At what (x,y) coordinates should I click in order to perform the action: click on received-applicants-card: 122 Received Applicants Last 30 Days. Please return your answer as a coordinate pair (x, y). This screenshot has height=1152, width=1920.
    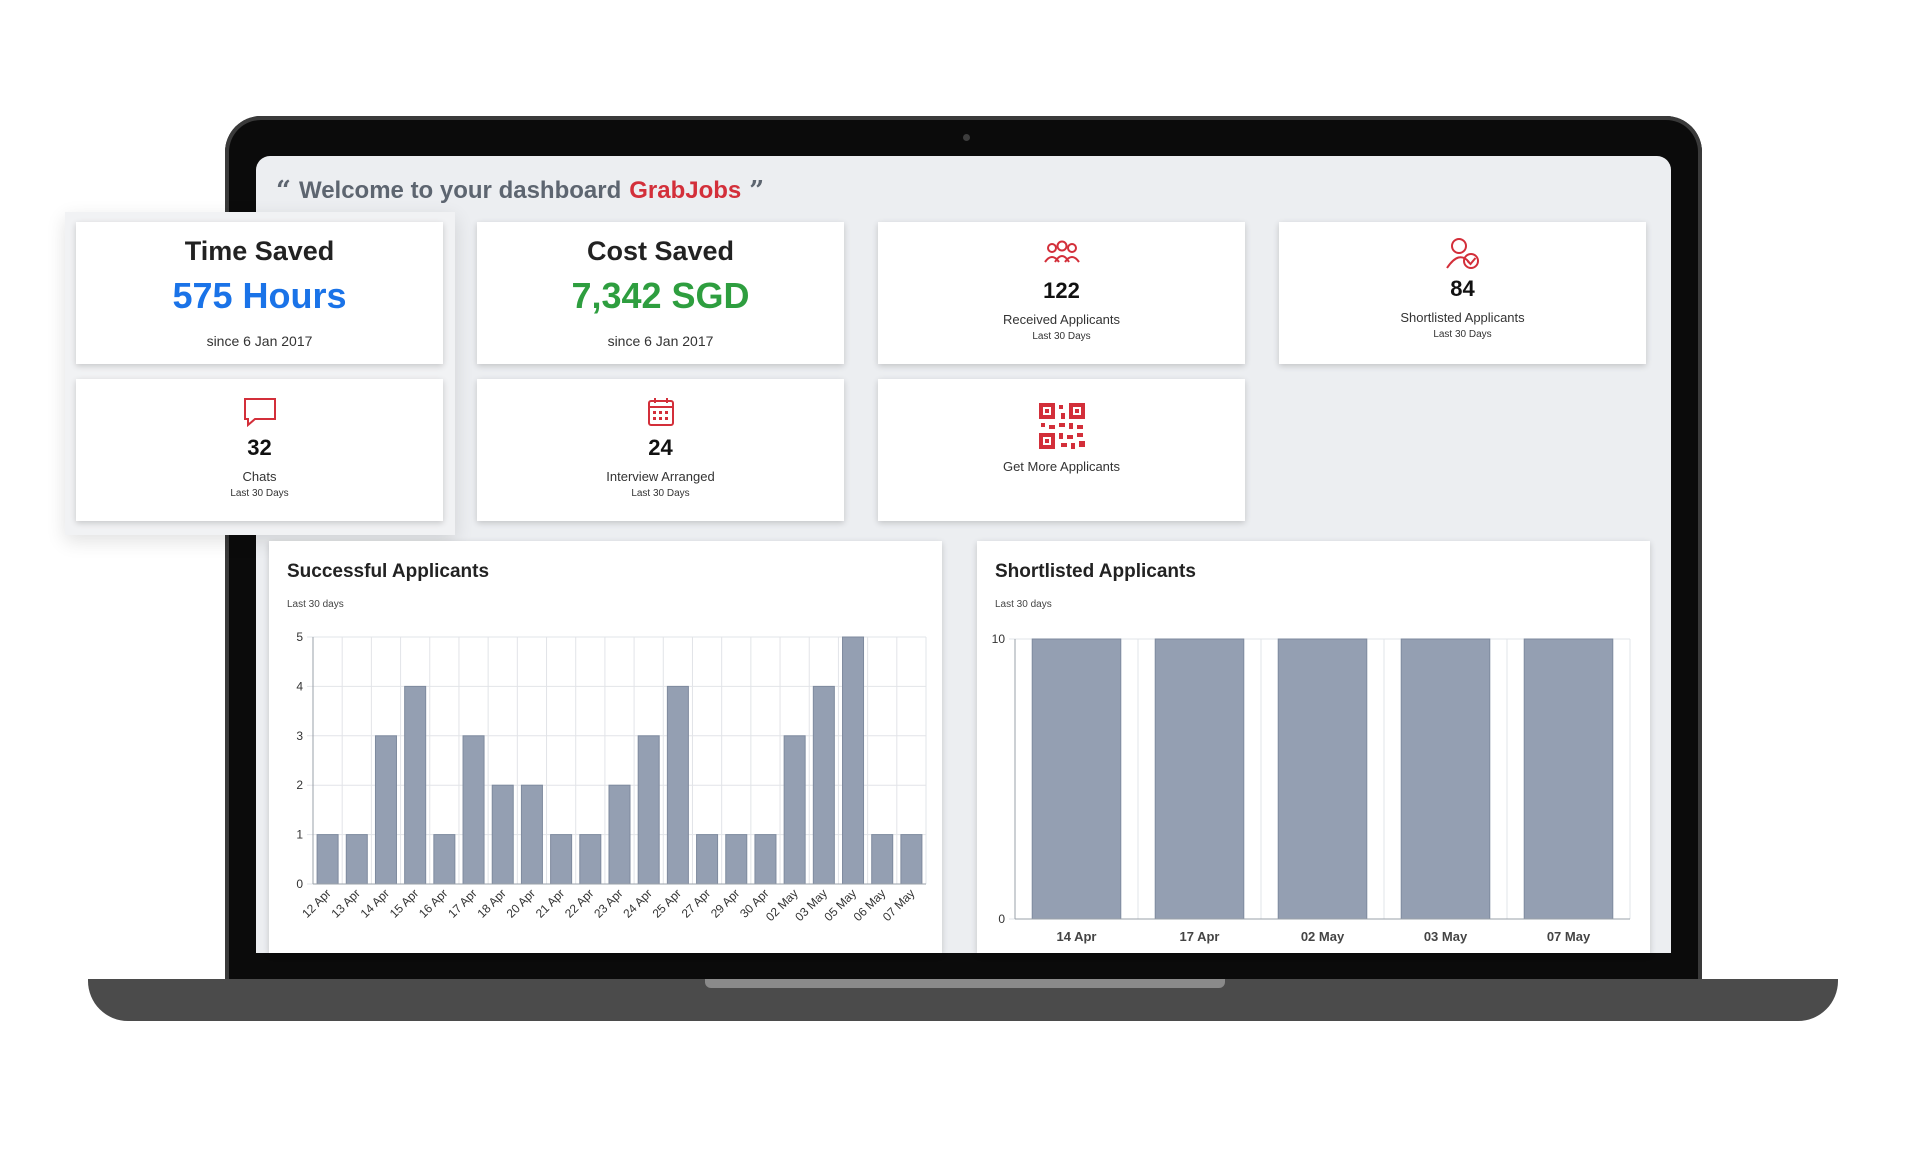
    Looking at the image, I should click on (1061, 293).